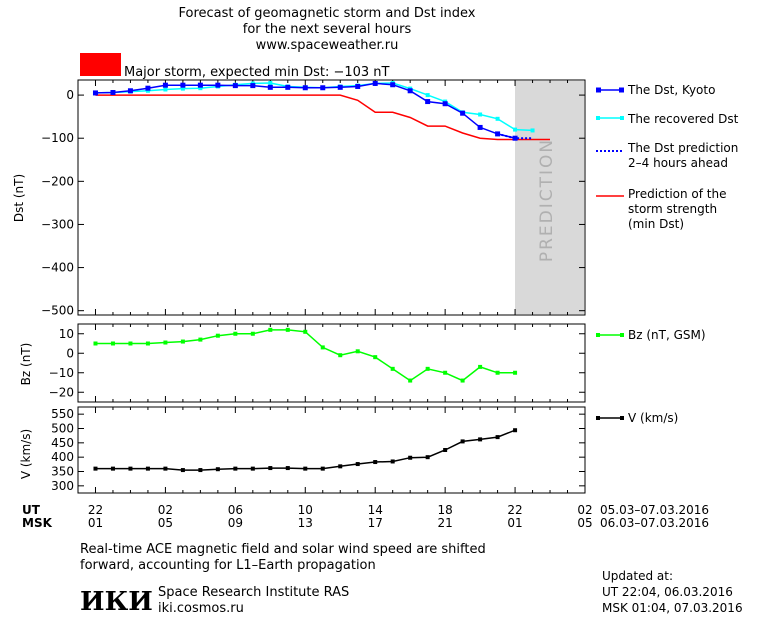 This screenshot has width=760, height=620. Describe the element at coordinates (19, 198) in the screenshot. I see `dst-axis-label: Dst (nT)` at that location.